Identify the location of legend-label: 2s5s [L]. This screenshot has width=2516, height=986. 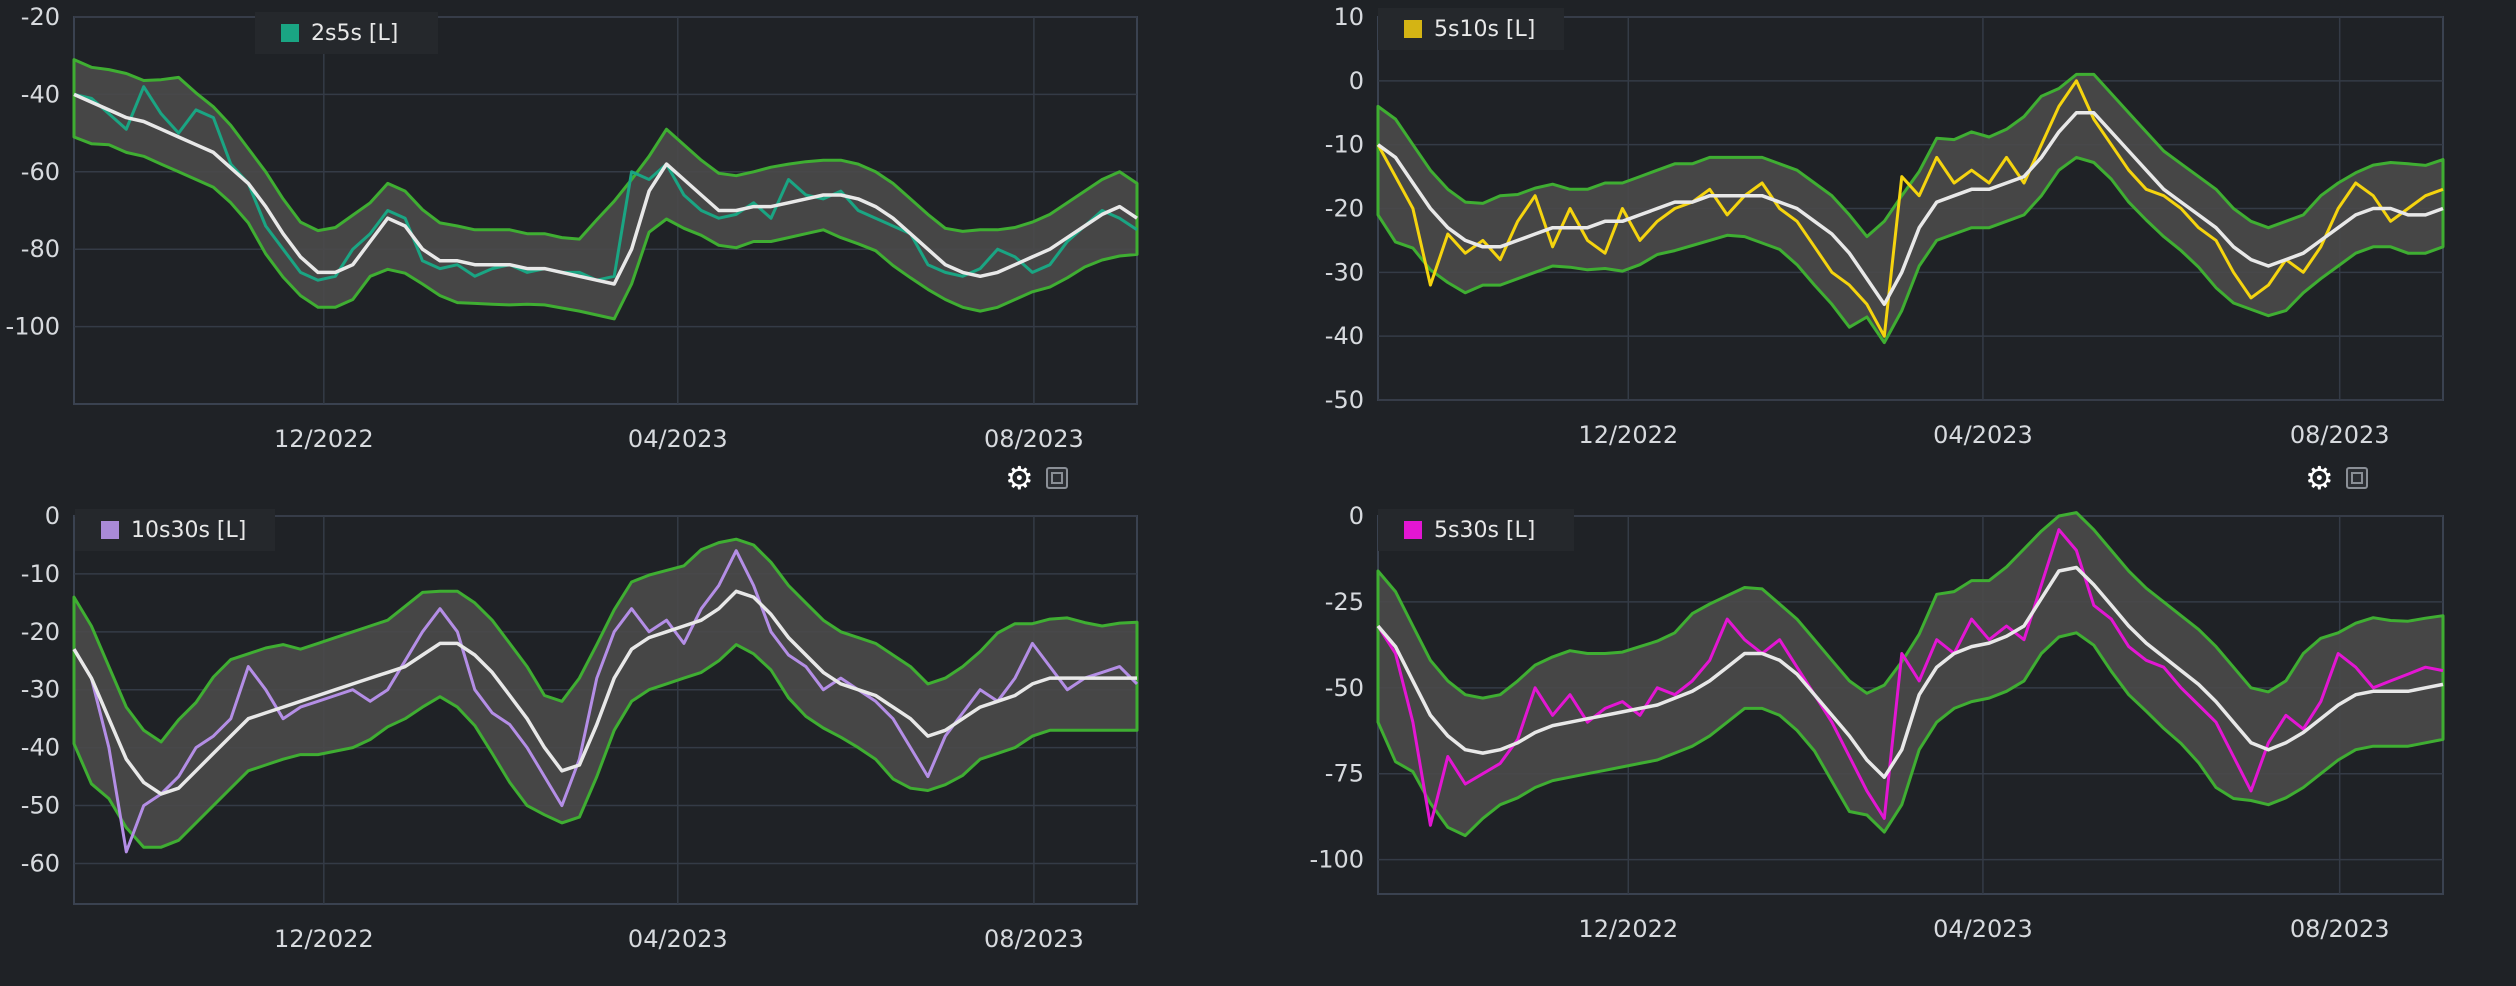
(355, 33).